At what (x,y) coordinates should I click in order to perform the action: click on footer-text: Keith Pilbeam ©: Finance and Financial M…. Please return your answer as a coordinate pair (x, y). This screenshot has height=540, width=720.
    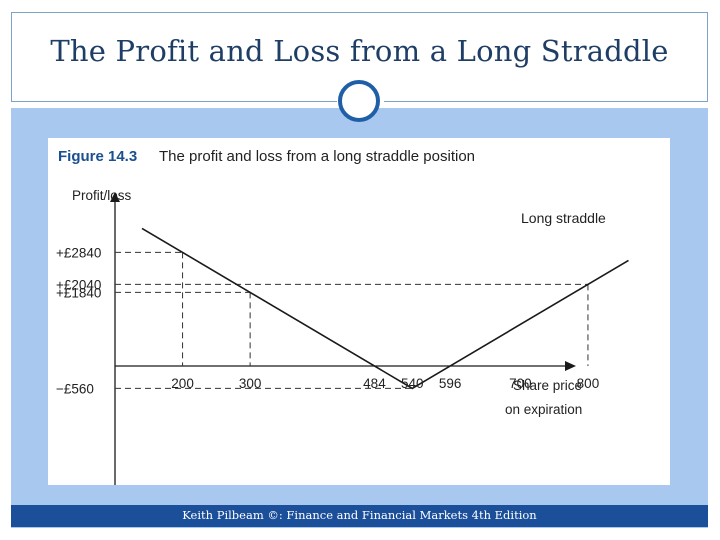
    Looking at the image, I should click on (359, 515).